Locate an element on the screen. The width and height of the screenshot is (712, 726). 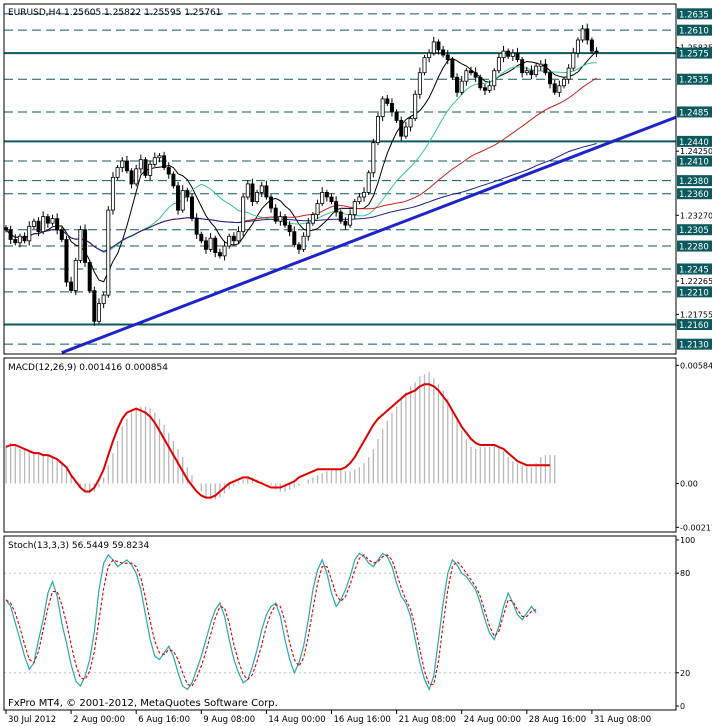
price-label: 1.2485 is located at coordinates (694, 113).